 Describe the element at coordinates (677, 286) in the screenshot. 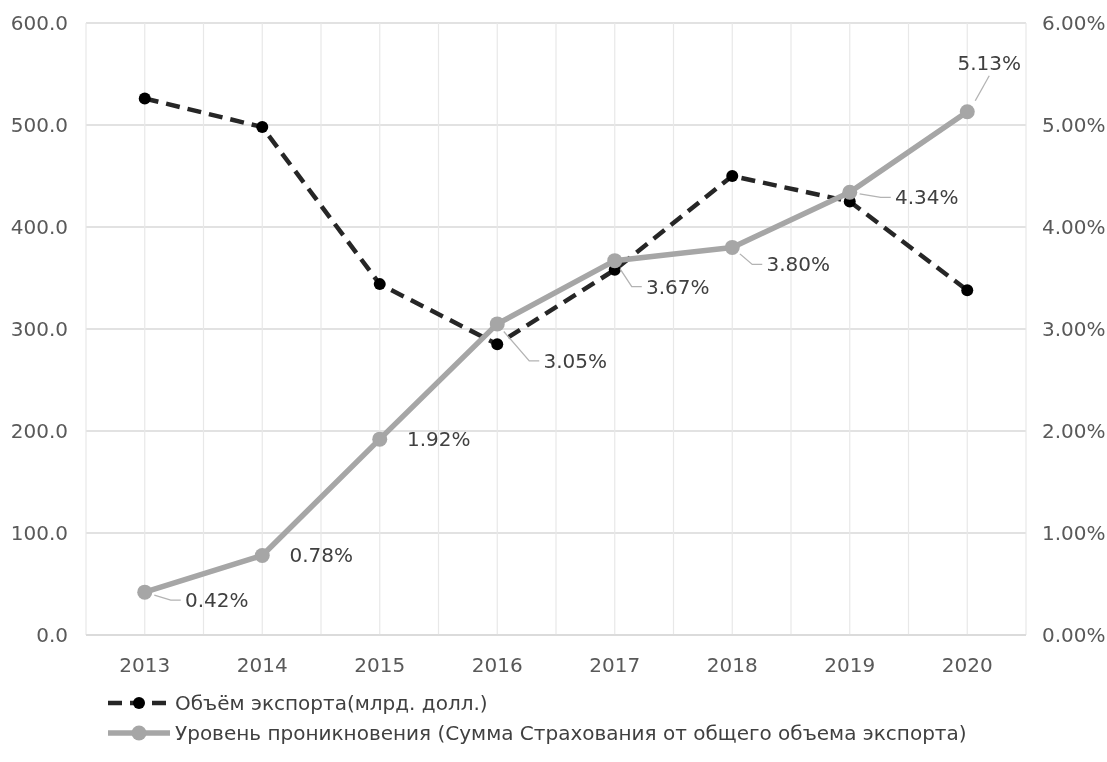

I see `data-label: 3.67%` at that location.